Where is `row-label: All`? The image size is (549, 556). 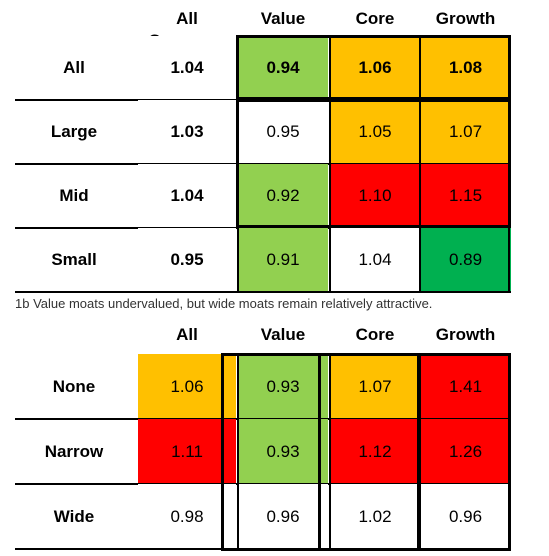 row-label: All is located at coordinates (74, 67).